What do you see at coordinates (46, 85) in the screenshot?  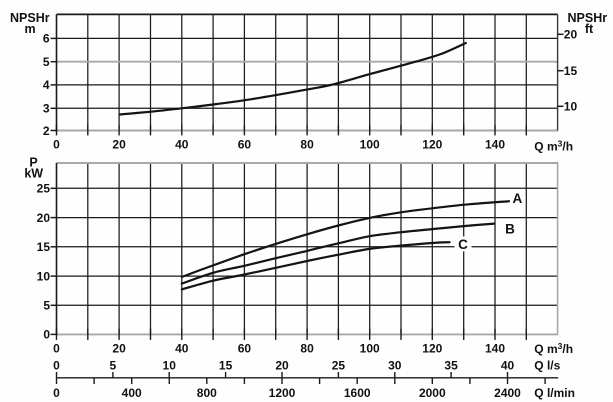 I see `svg-text: 4` at bounding box center [46, 85].